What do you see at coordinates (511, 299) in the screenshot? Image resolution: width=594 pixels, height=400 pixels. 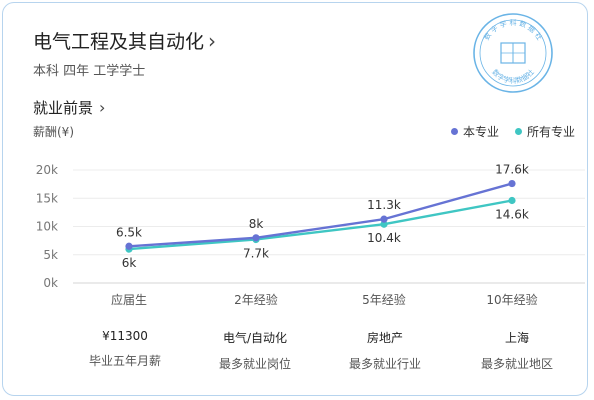 I see `x-tick-label: 10年经验` at bounding box center [511, 299].